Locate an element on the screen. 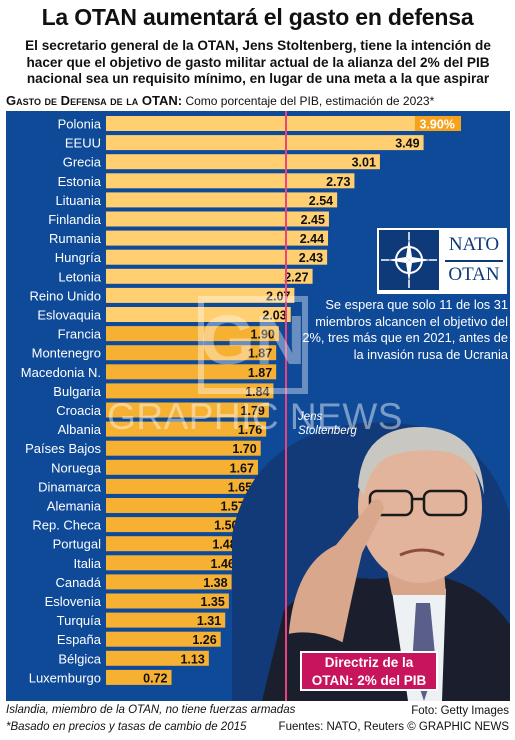 This screenshot has height=740, width=515. category-label-eeuu: EEUU is located at coordinates (83, 143).